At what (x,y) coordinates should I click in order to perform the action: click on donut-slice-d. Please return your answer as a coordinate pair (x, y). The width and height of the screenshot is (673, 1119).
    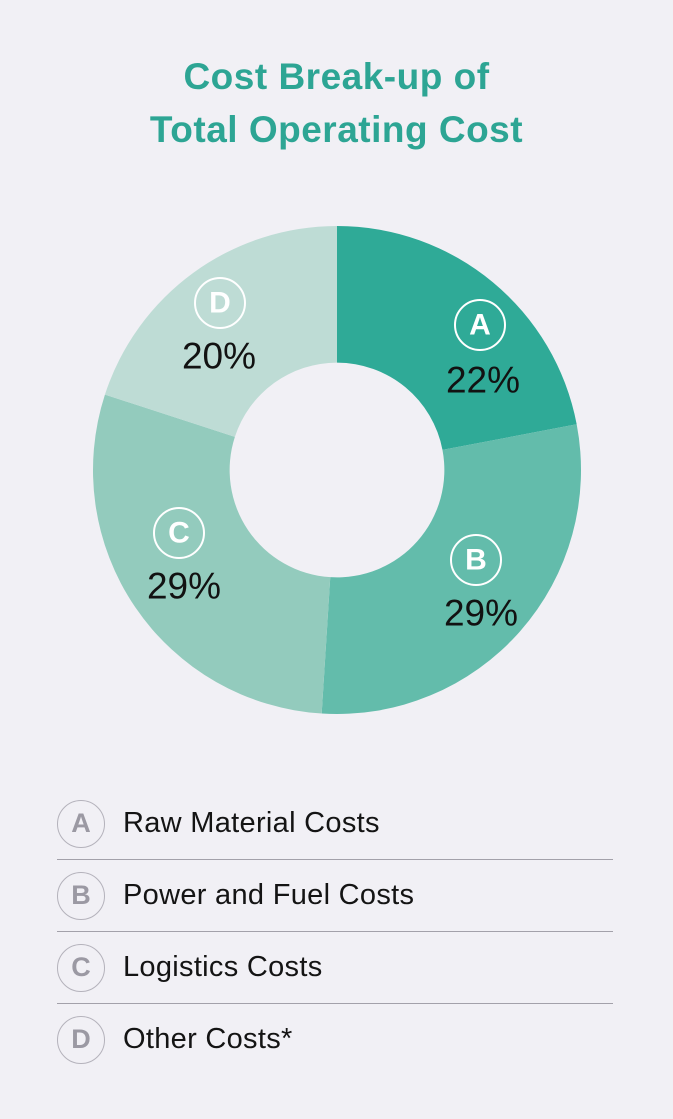
    Looking at the image, I should click on (220, 331).